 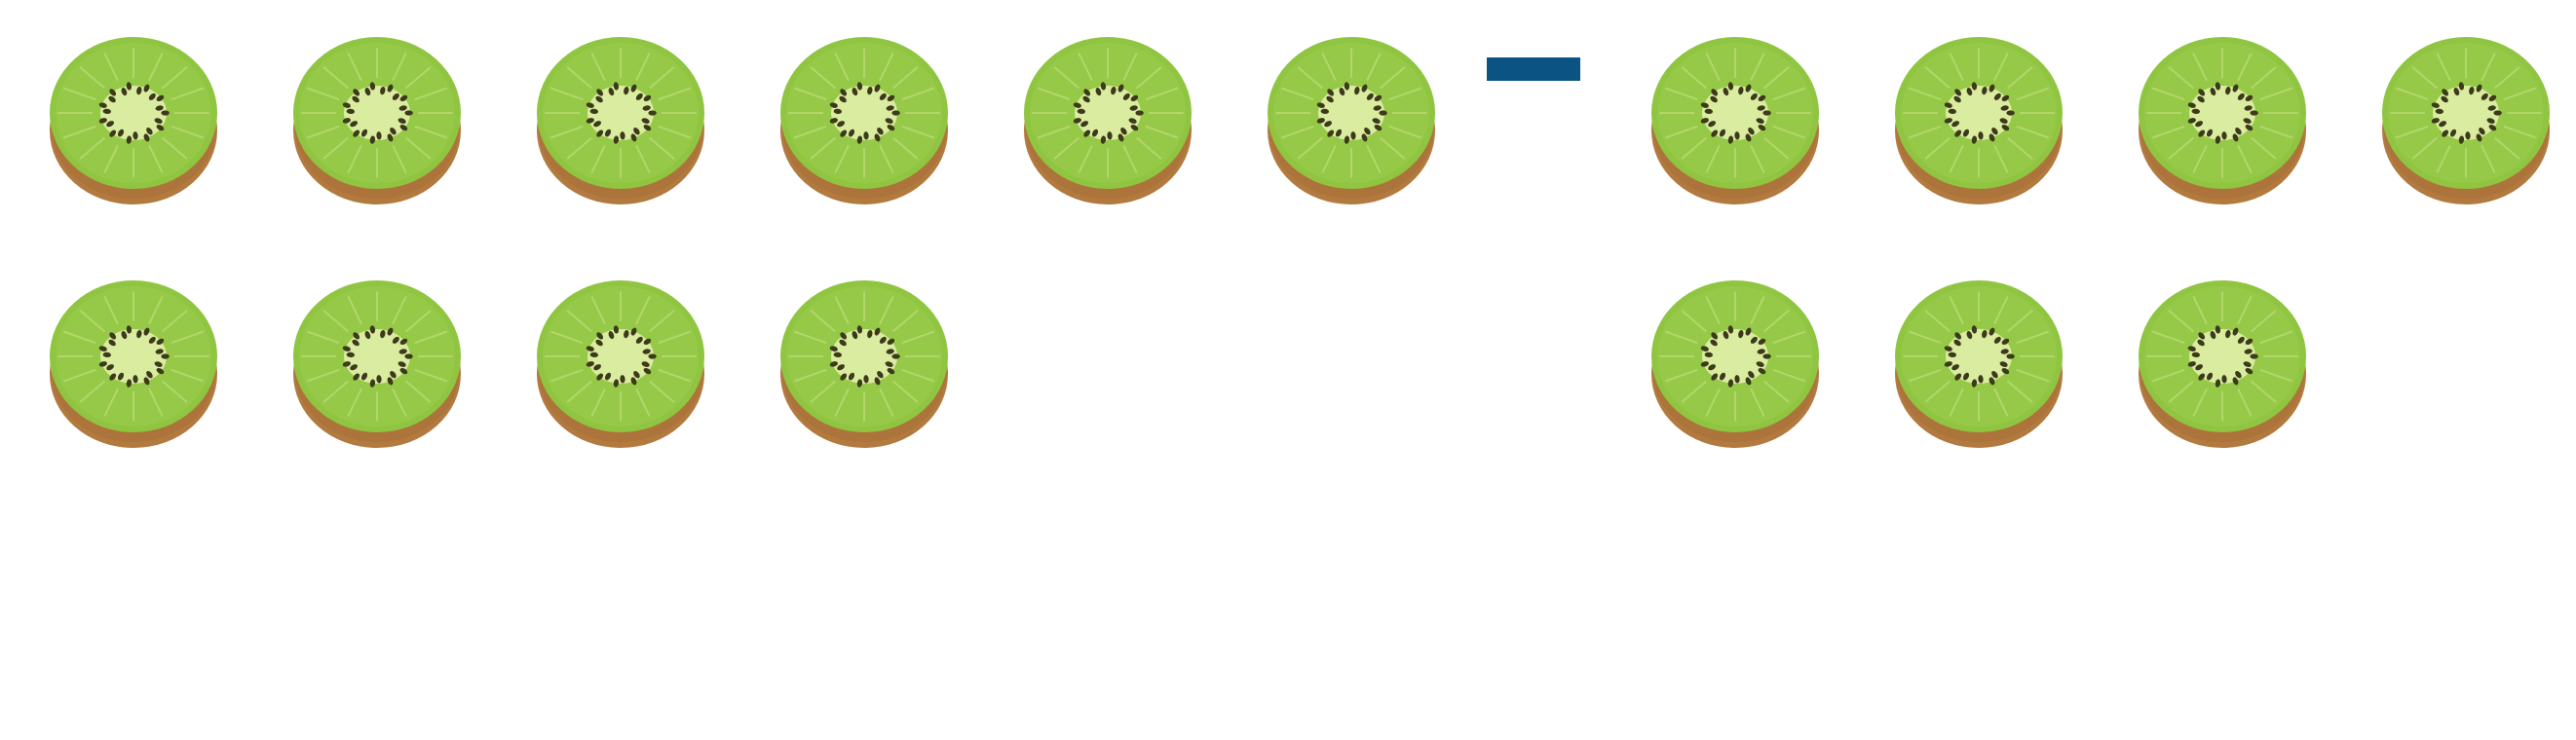 What do you see at coordinates (1533, 69) in the screenshot?
I see `minus-sign` at bounding box center [1533, 69].